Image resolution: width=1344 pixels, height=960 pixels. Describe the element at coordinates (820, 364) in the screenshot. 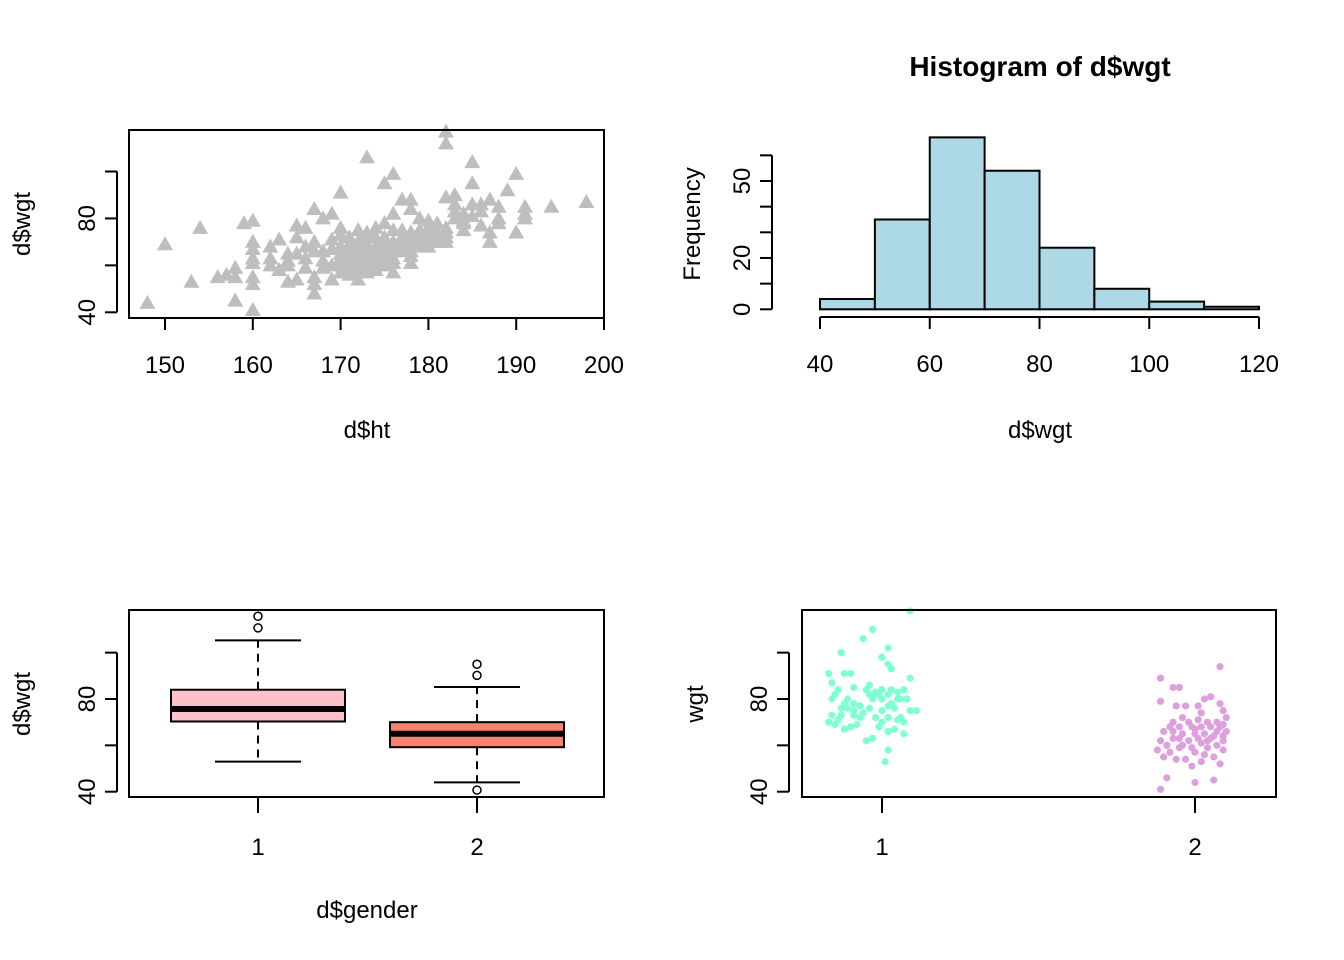

I see `histogram-x-tick-label: 40` at that location.